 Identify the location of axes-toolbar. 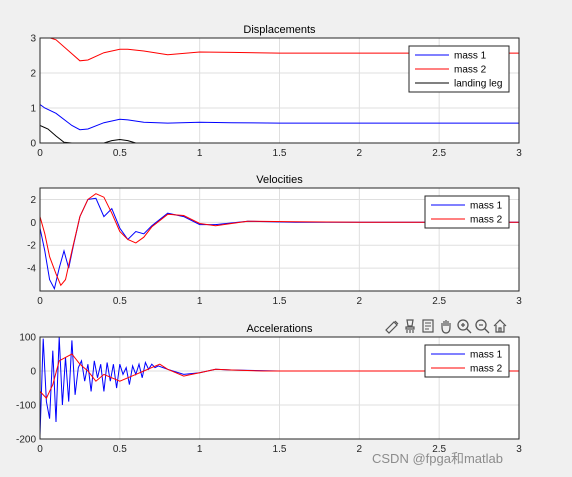
(452, 326).